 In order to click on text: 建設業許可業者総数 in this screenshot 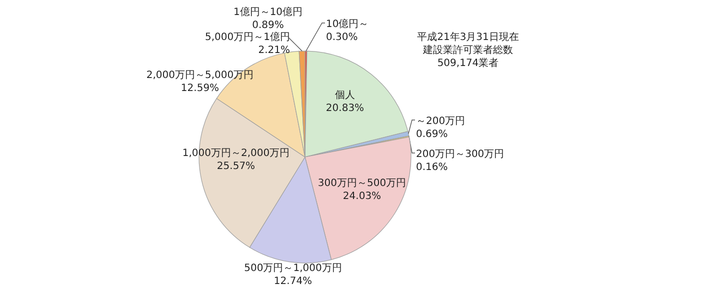, I will do `click(467, 50)`.